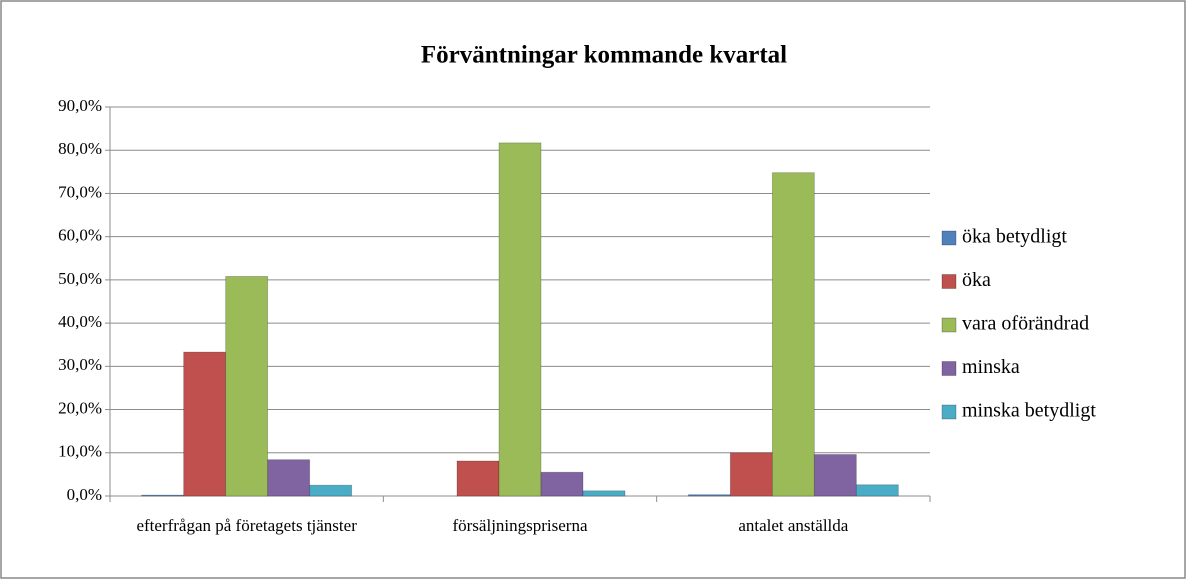 The image size is (1187, 580). I want to click on y-tick-label: 40,0%, so click(80, 321).